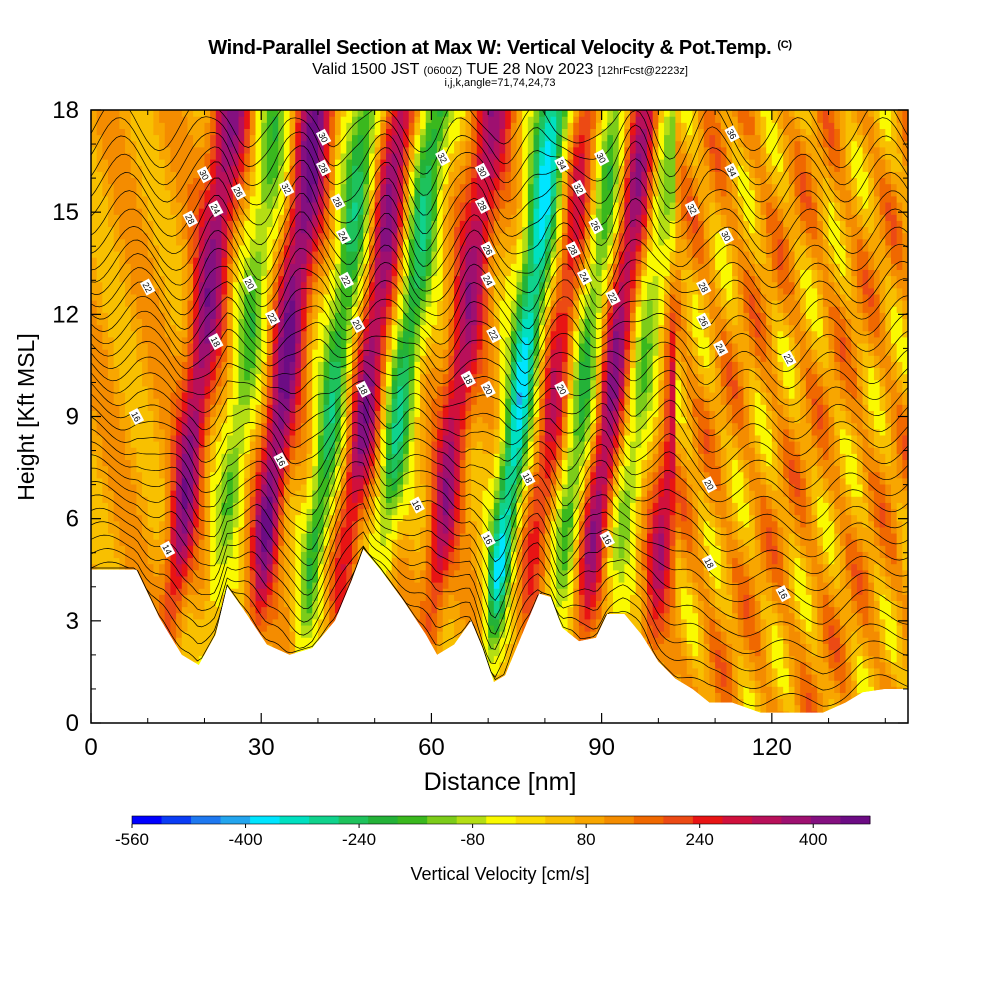 The width and height of the screenshot is (1000, 1000). Describe the element at coordinates (343, 236) in the screenshot. I see `svg-text: 24` at that location.